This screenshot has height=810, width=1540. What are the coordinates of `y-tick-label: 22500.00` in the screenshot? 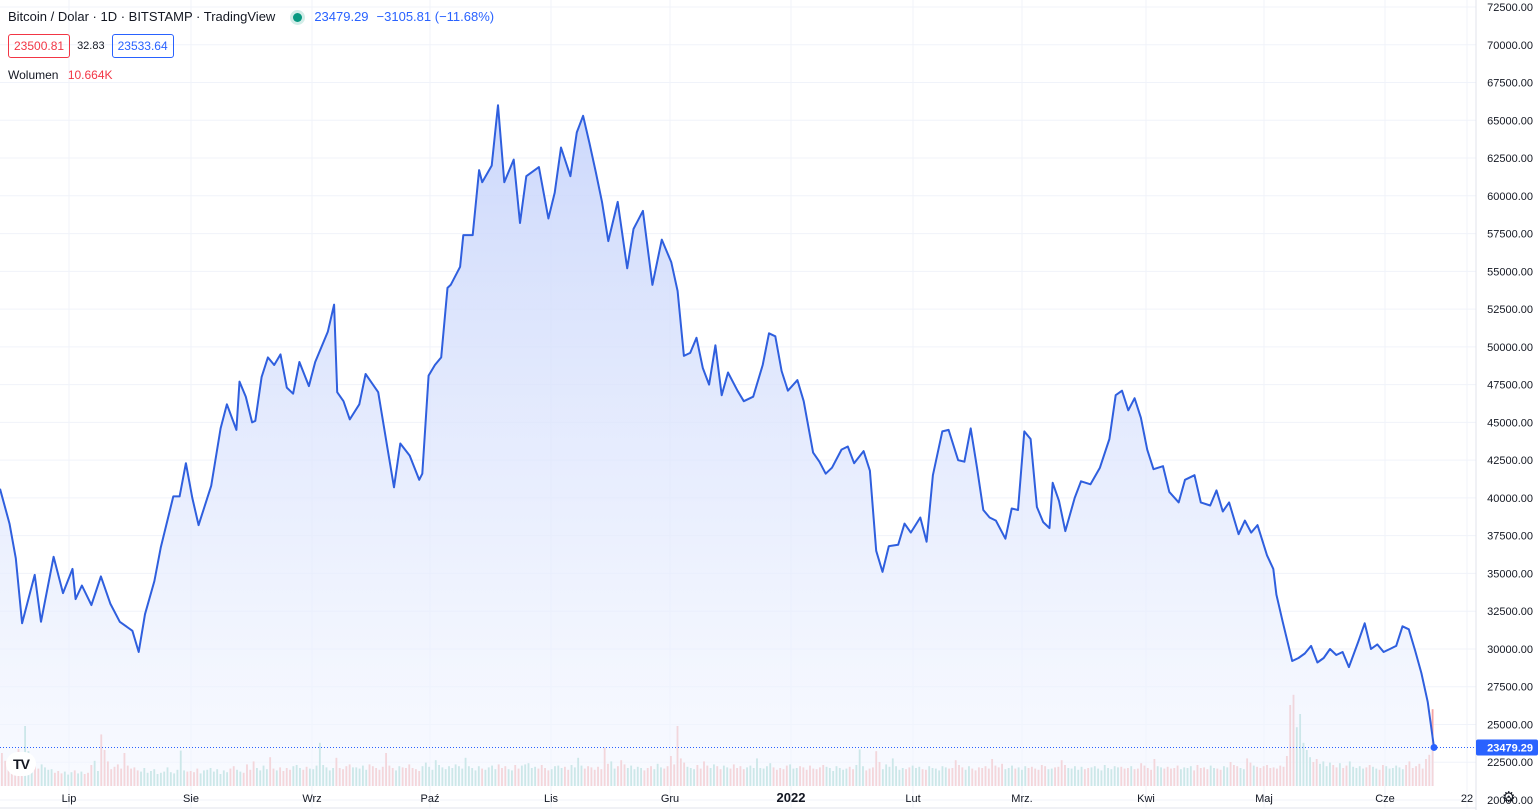 It's located at (1510, 763).